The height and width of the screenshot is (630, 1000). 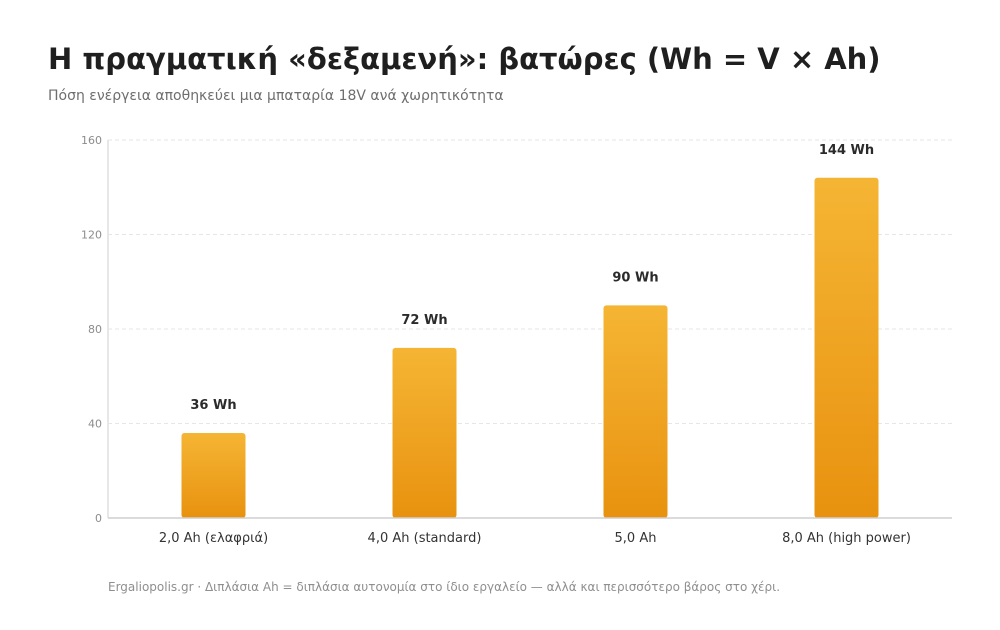 I want to click on x-category-label: 5,0 Ah, so click(x=636, y=538).